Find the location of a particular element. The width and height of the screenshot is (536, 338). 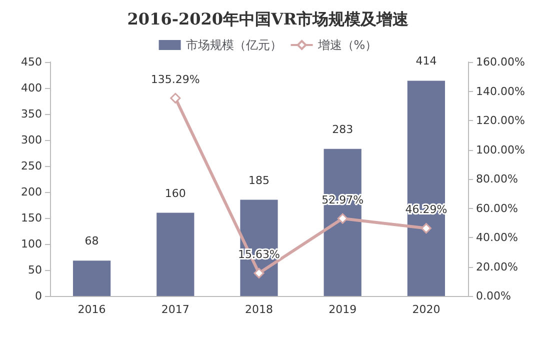

data-label: 185 is located at coordinates (259, 180).